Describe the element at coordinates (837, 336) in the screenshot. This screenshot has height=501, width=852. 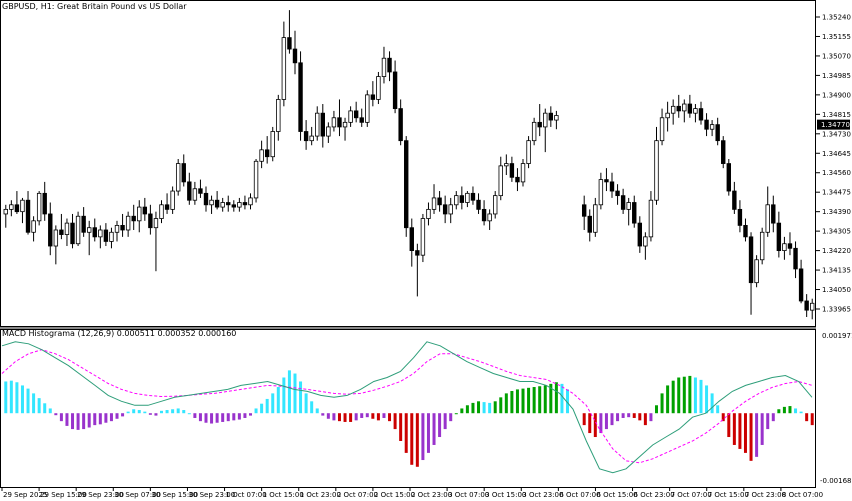
I see `indicator-max-label: 0.001971` at that location.